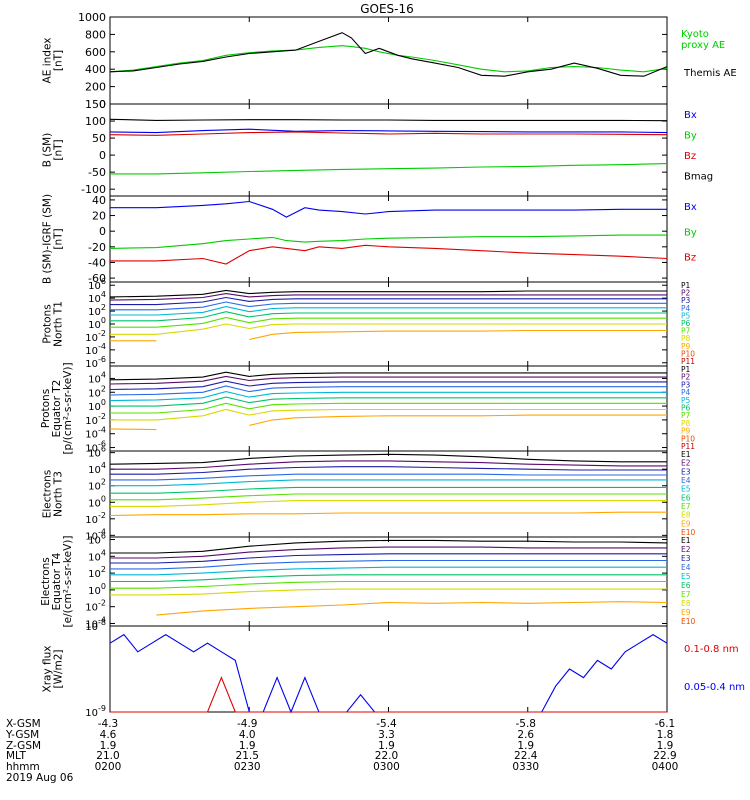 This screenshot has height=800, width=750. What do you see at coordinates (95, 362) in the screenshot?
I see `y-tick-label: 10⁻⁶` at bounding box center [95, 362].